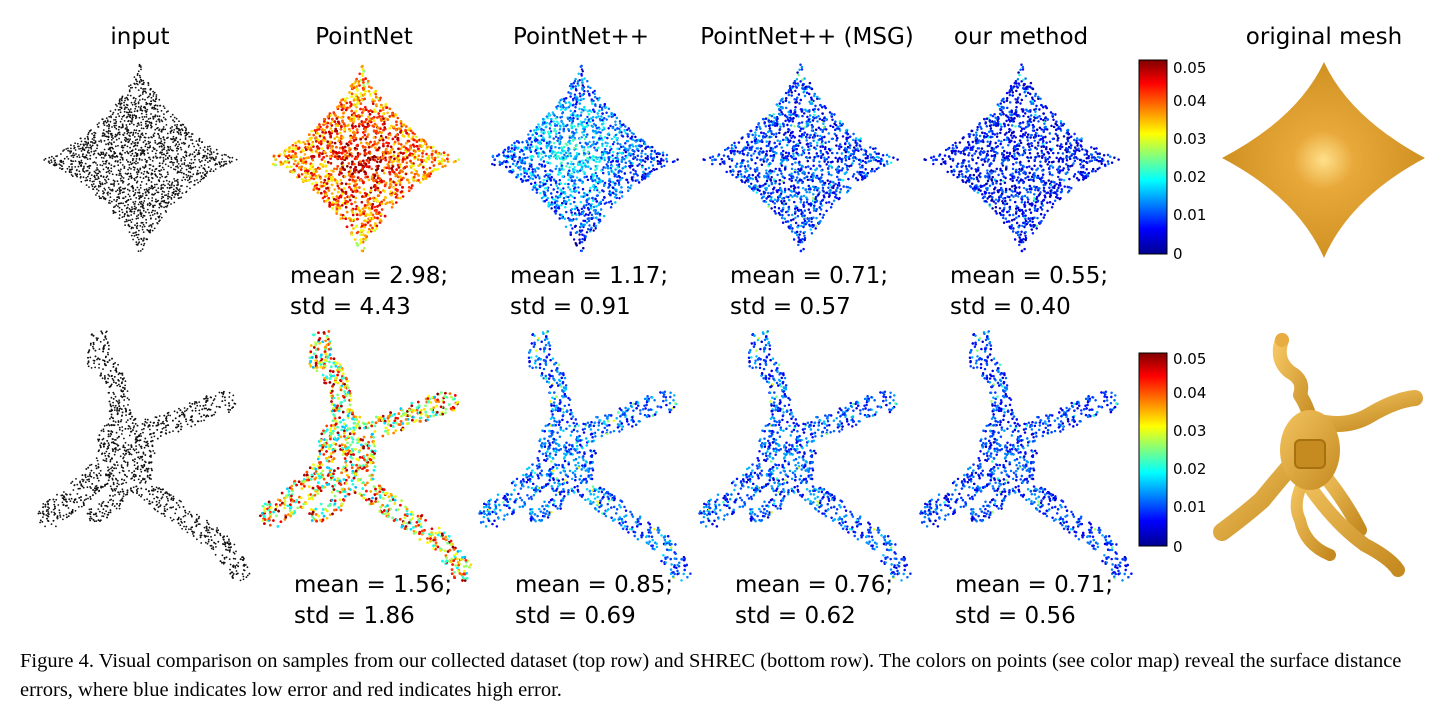 Image resolution: width=1453 pixels, height=715 pixels. What do you see at coordinates (575, 616) in the screenshot?
I see `bottom-pointnetpp-std: std = 0.69` at bounding box center [575, 616].